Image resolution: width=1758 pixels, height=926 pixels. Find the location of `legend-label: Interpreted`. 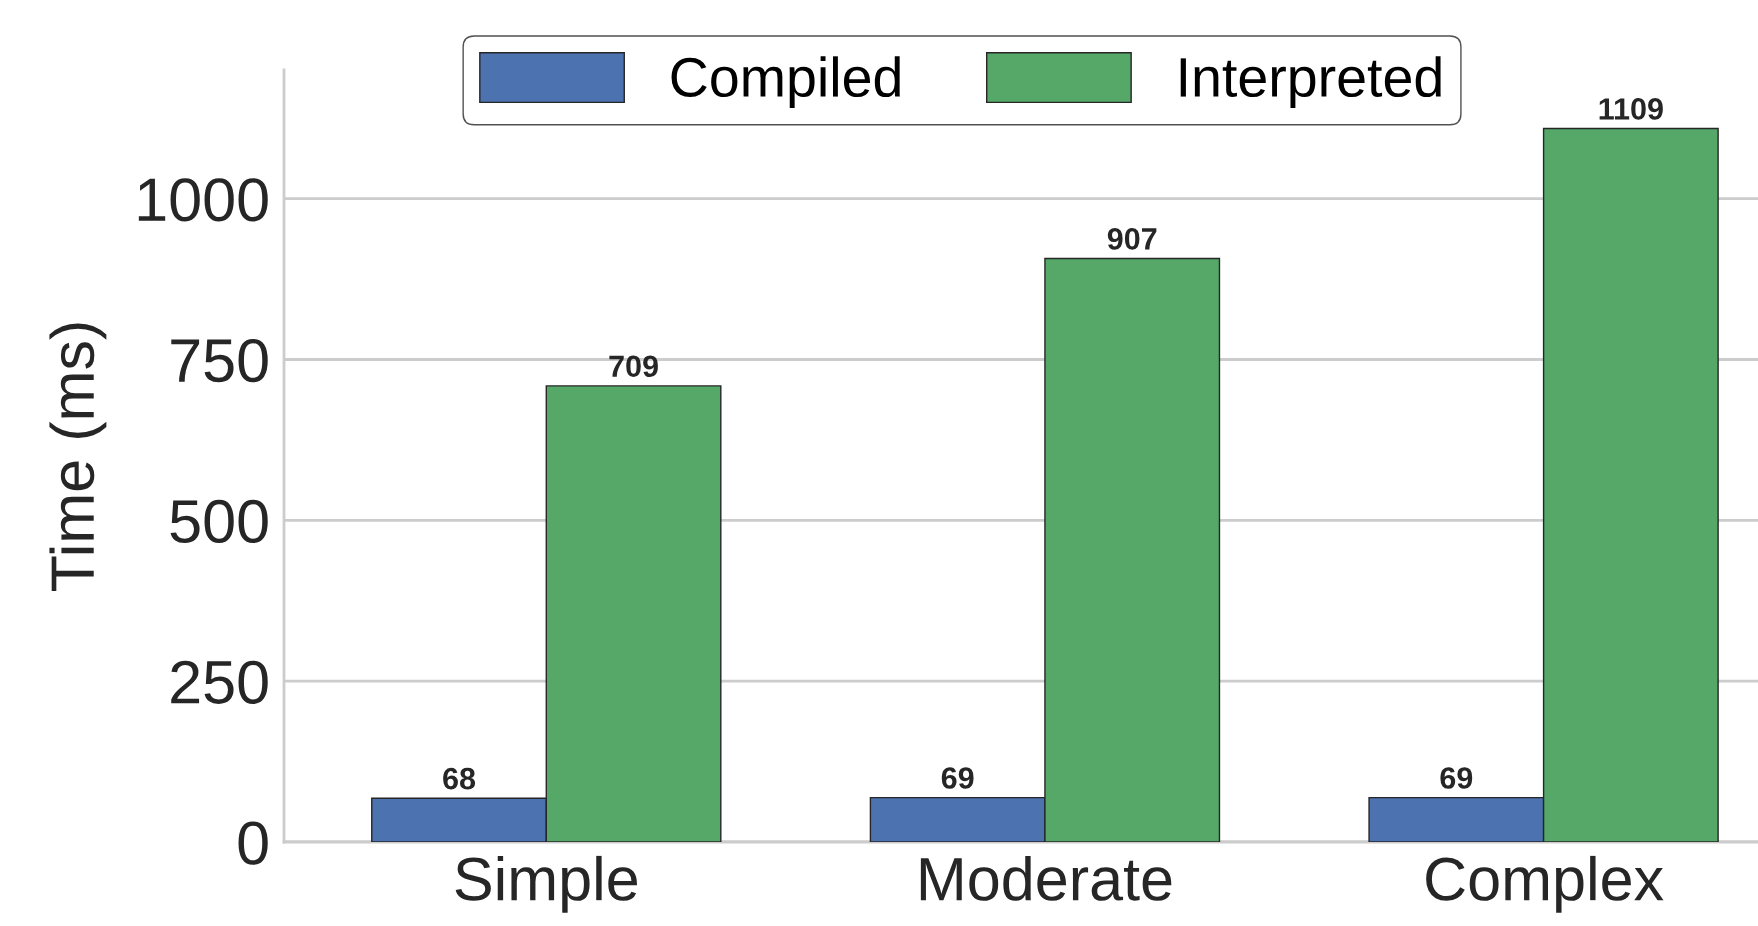

legend-label: Interpreted is located at coordinates (1310, 82).